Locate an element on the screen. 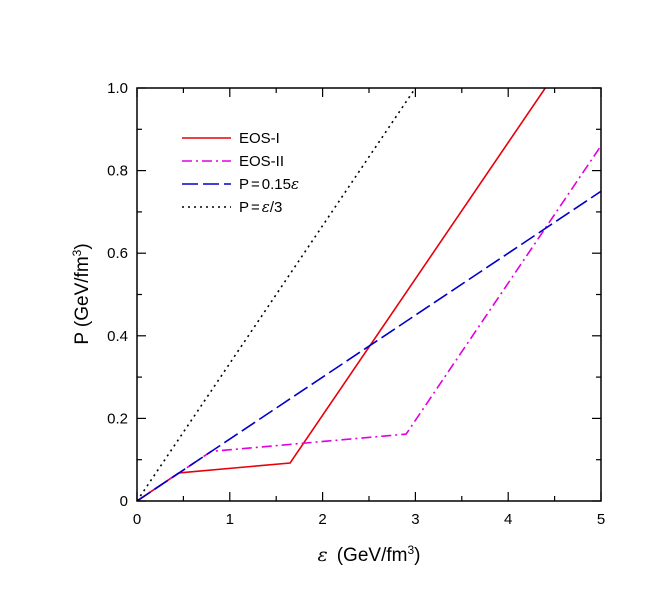 Image resolution: width=664 pixels, height=590 pixels. legend-label-4: P = ε/3 is located at coordinates (260, 207).